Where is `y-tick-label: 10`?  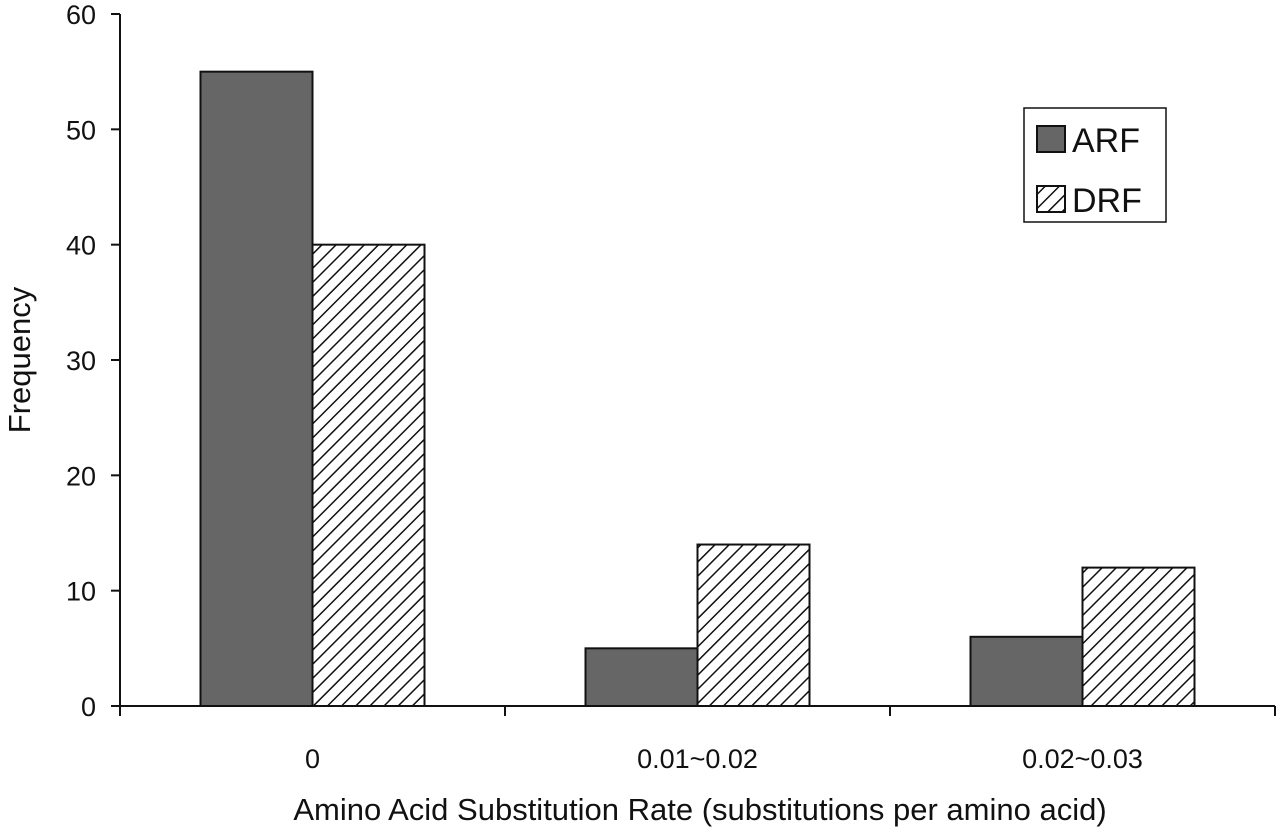 y-tick-label: 10 is located at coordinates (81, 592).